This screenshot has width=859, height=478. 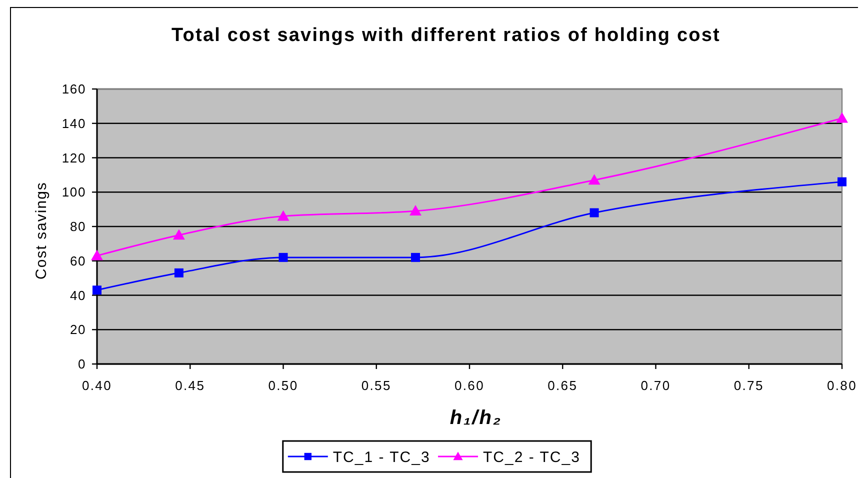 I want to click on x-tick-label: 0.70, so click(x=655, y=385).